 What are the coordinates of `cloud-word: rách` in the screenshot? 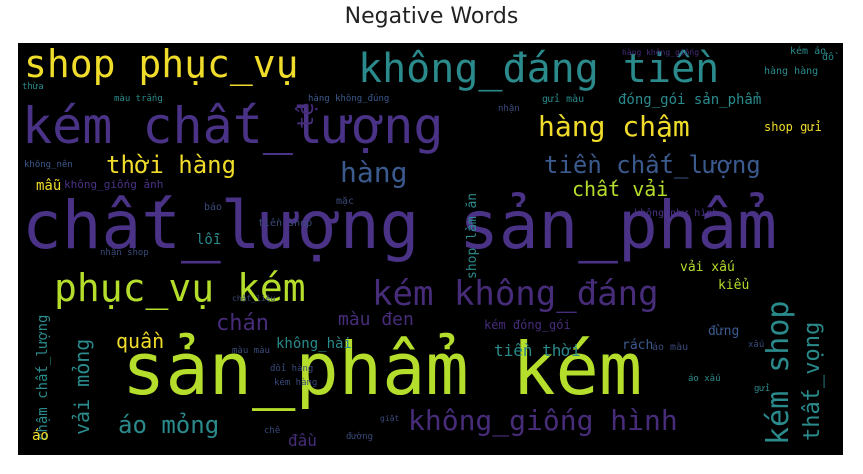 It's located at (638, 345).